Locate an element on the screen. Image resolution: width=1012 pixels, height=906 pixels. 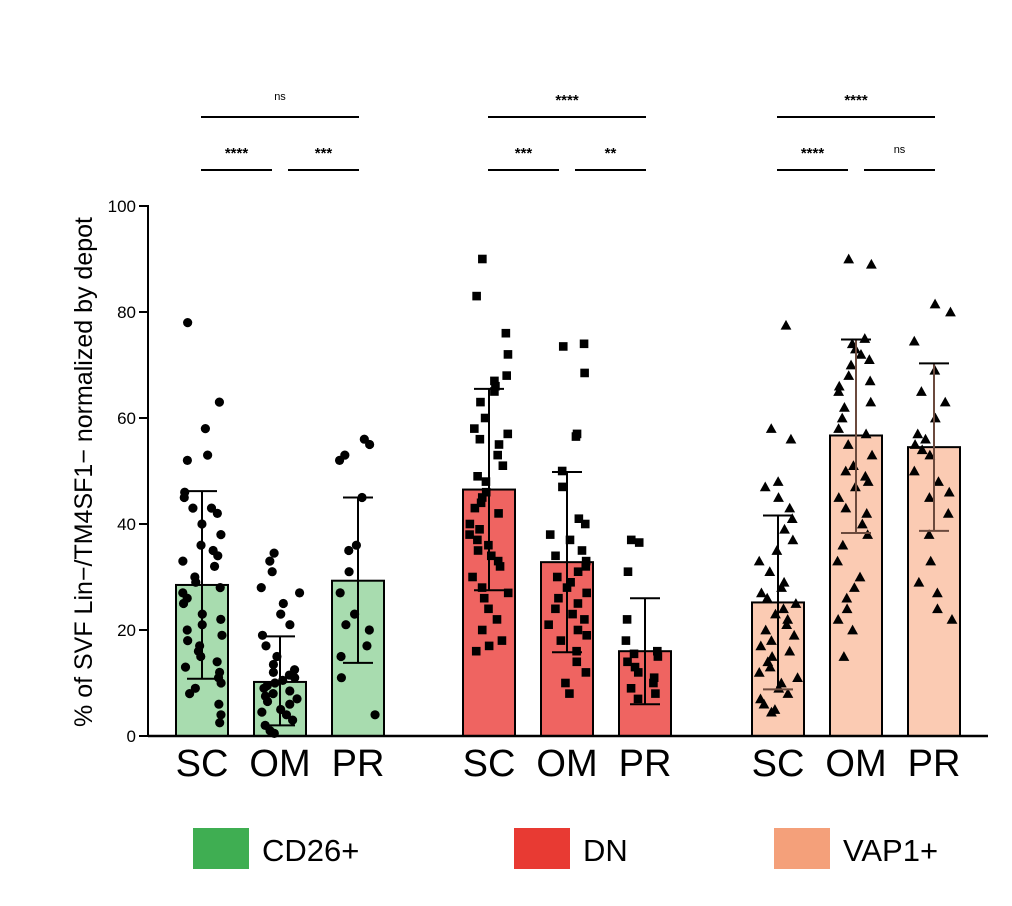
legend-swatch is located at coordinates (542, 848).